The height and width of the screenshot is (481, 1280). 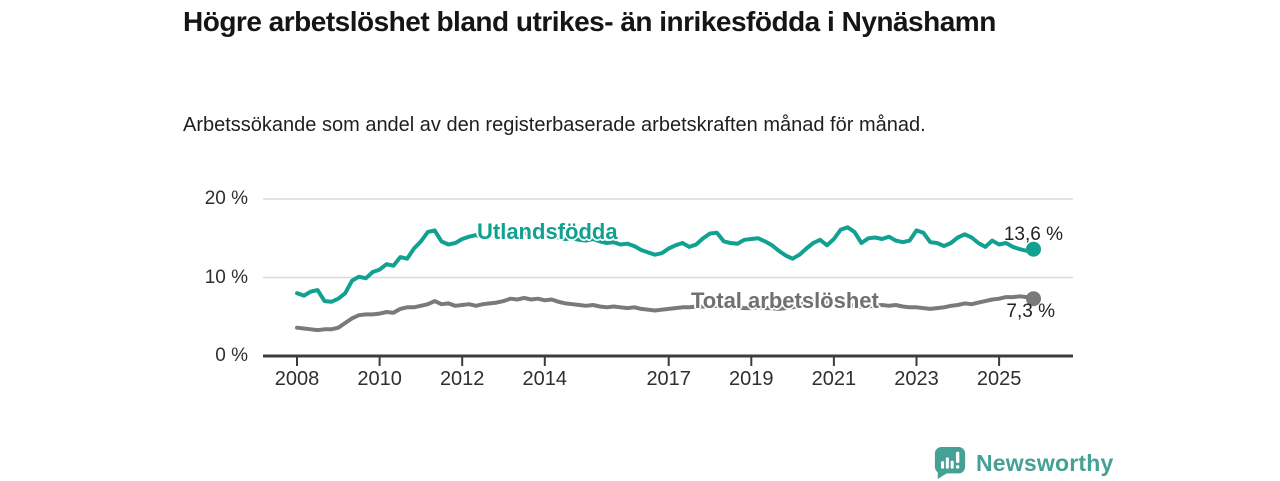 What do you see at coordinates (1033, 234) in the screenshot?
I see `end-value-label-utlandsfodda: 13,6 %` at bounding box center [1033, 234].